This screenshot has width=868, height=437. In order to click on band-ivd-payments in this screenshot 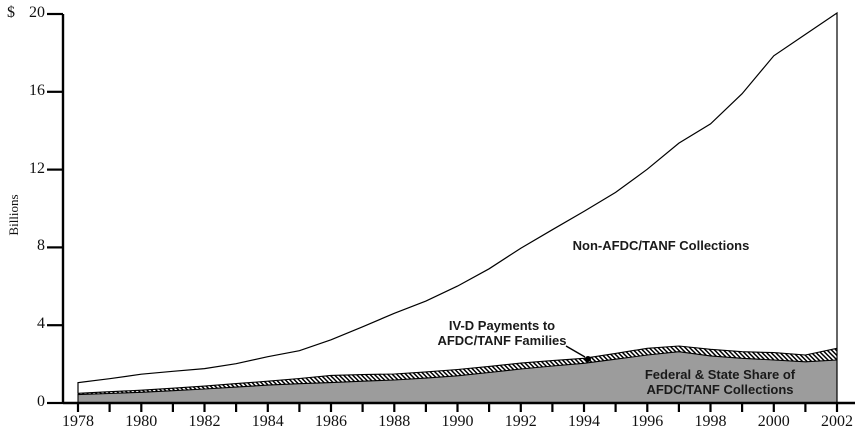, I will do `click(457, 370)`.